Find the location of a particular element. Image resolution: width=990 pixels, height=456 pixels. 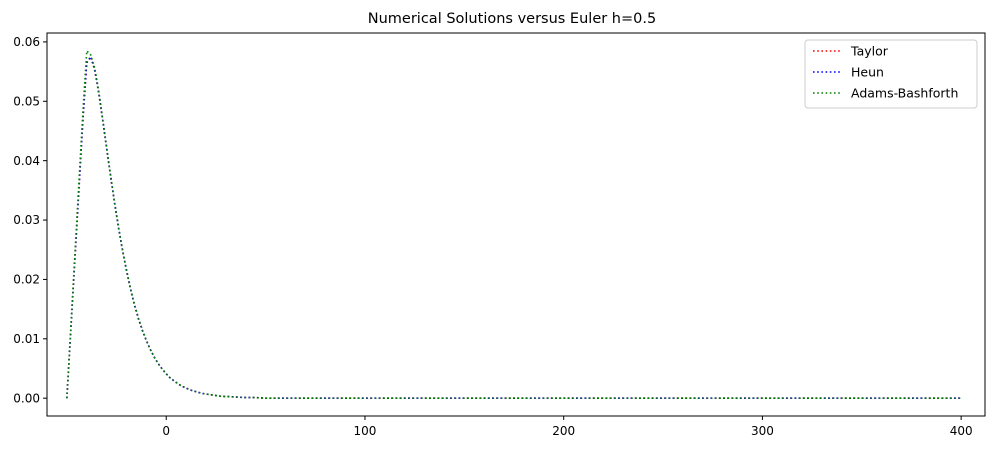

legend-label: Adams-Bashforth is located at coordinates (904, 93).